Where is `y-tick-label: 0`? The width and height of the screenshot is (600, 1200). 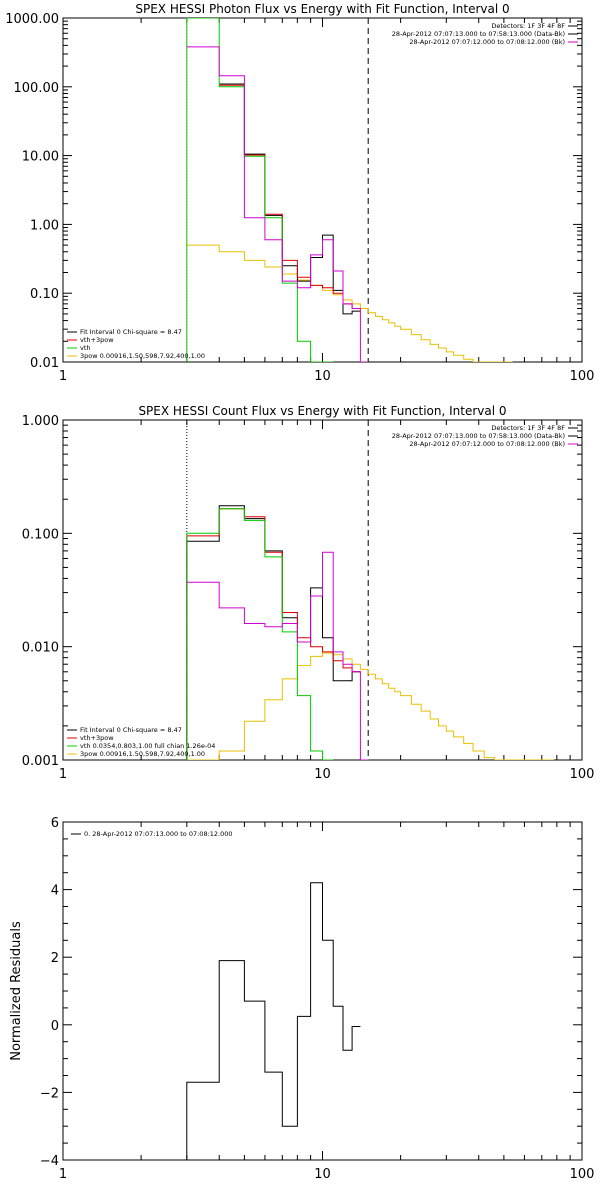 y-tick-label: 0 is located at coordinates (55, 1026).